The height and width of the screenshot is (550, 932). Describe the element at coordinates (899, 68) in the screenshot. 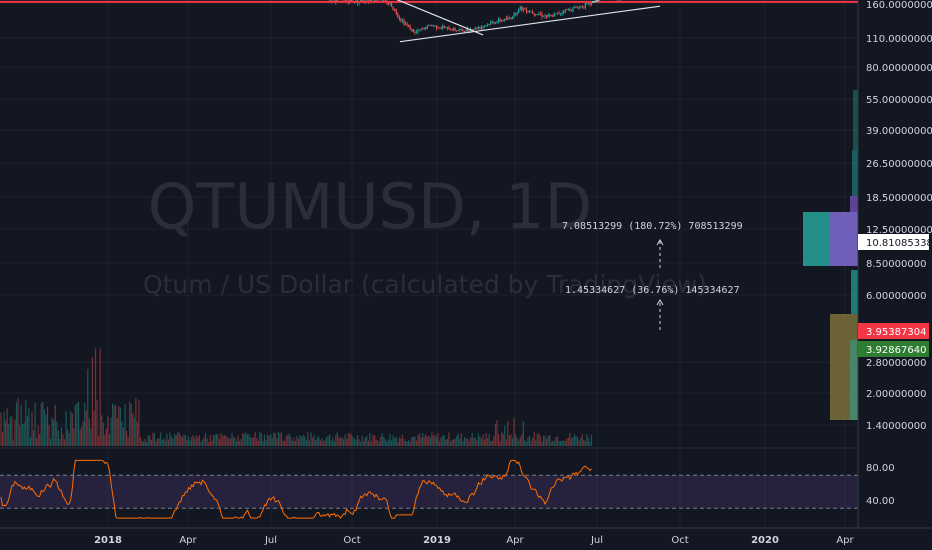

I see `price-tick-label: 80.00000000` at that location.